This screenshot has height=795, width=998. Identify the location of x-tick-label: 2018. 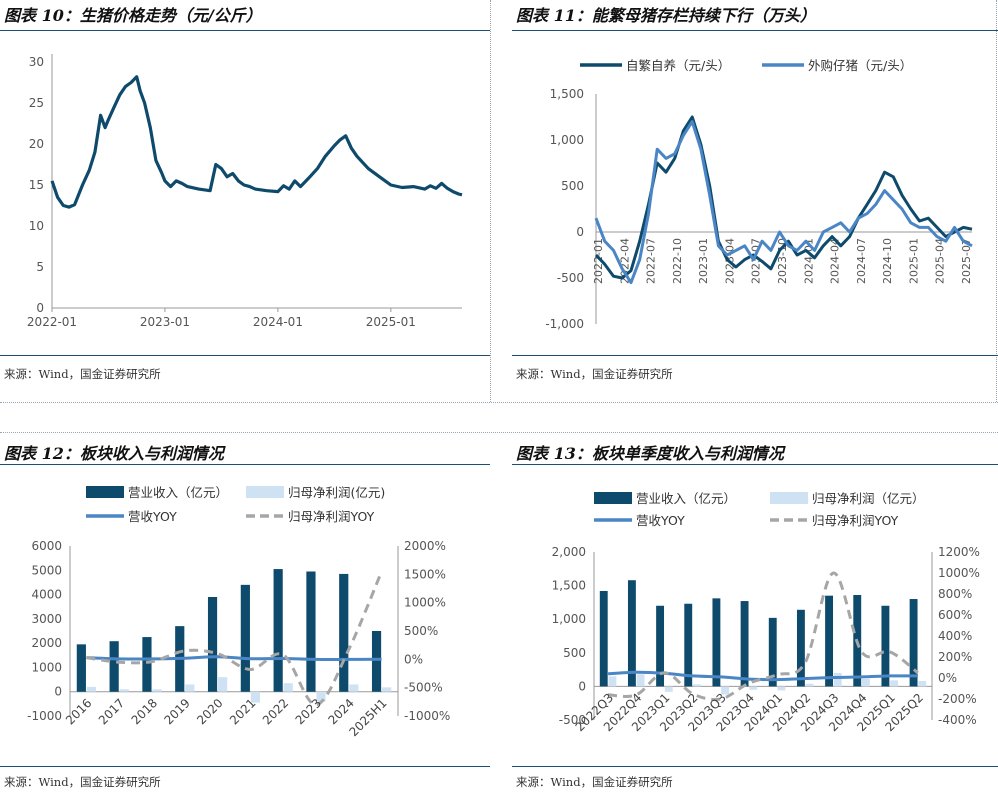
(144, 711).